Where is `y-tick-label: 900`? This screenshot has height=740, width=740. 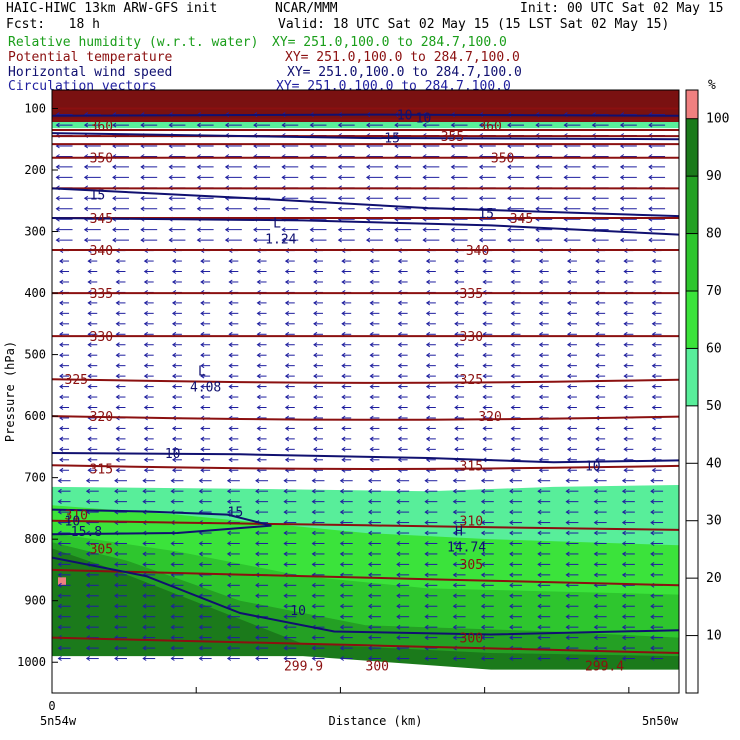
y-tick-label: 900 is located at coordinates (35, 601).